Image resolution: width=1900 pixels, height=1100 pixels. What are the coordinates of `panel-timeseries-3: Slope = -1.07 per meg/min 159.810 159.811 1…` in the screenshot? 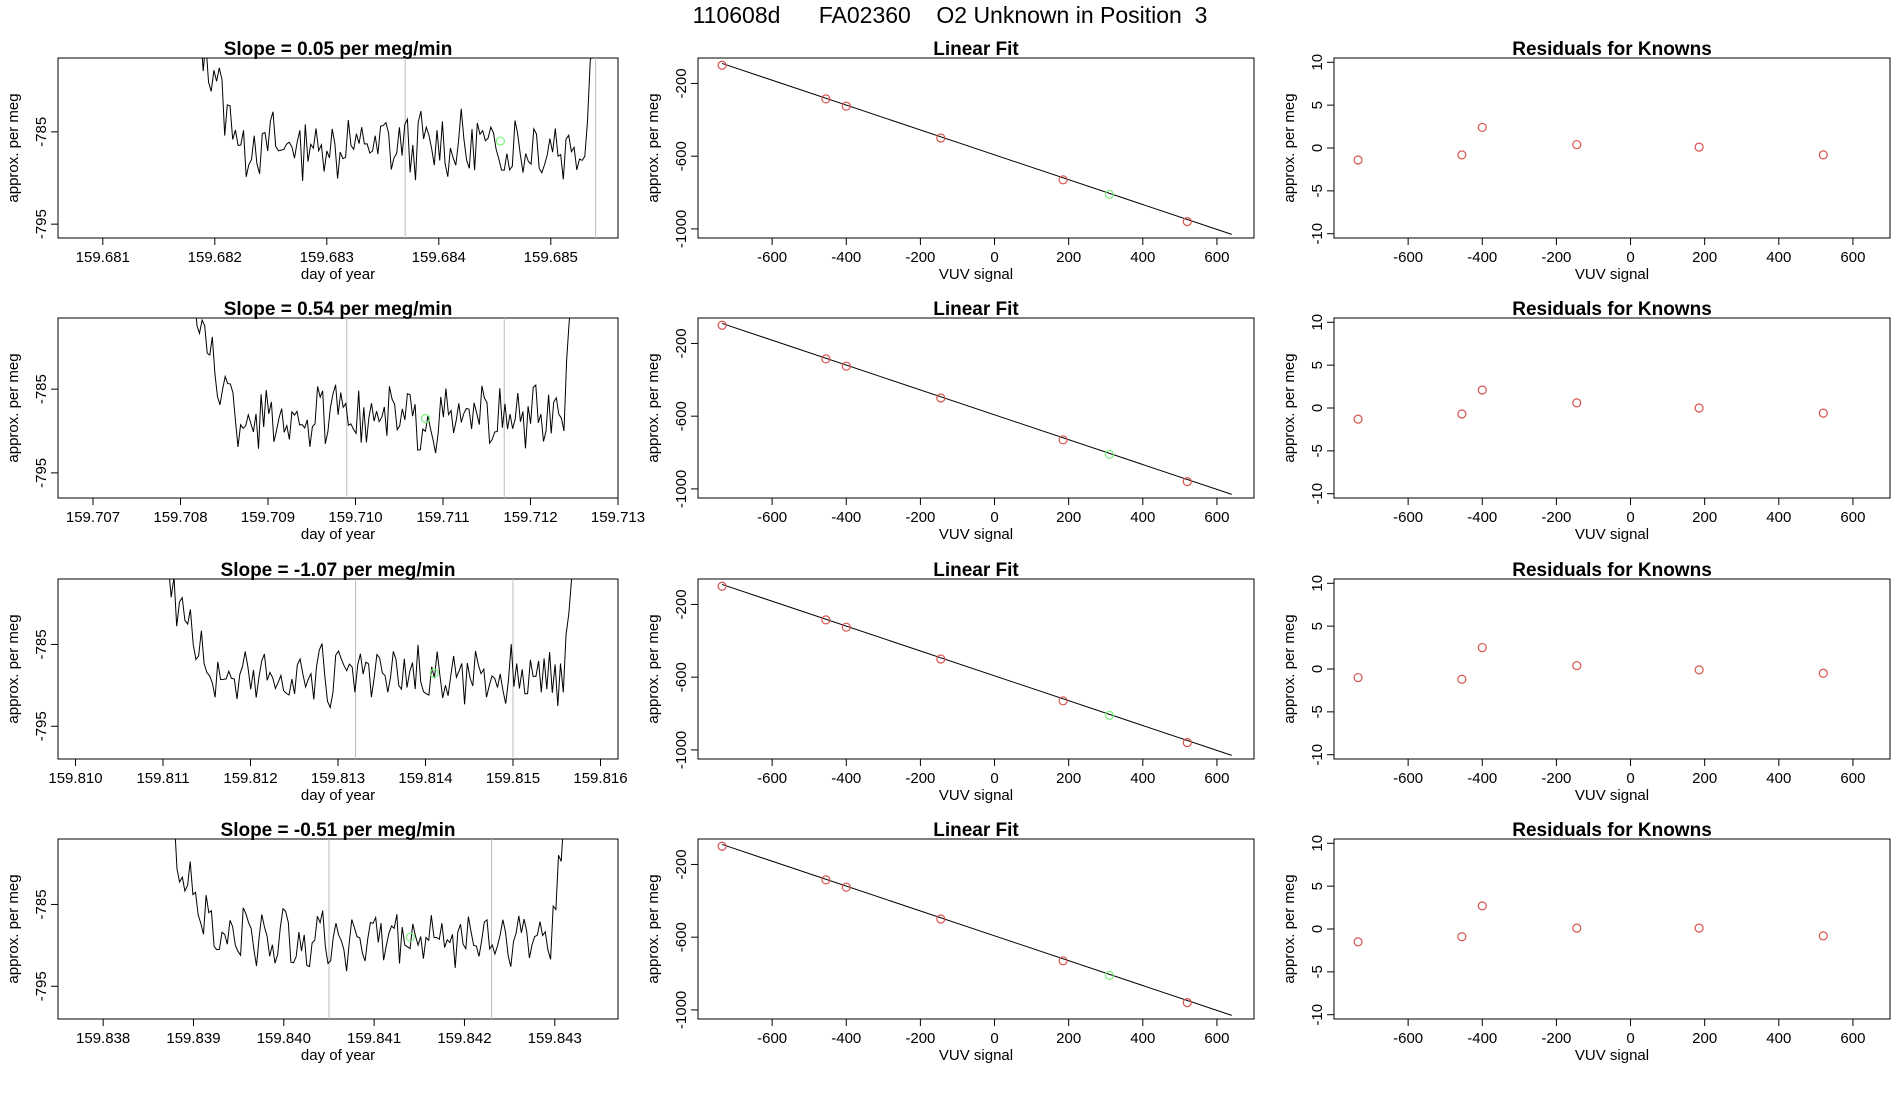 It's located at (316, 682).